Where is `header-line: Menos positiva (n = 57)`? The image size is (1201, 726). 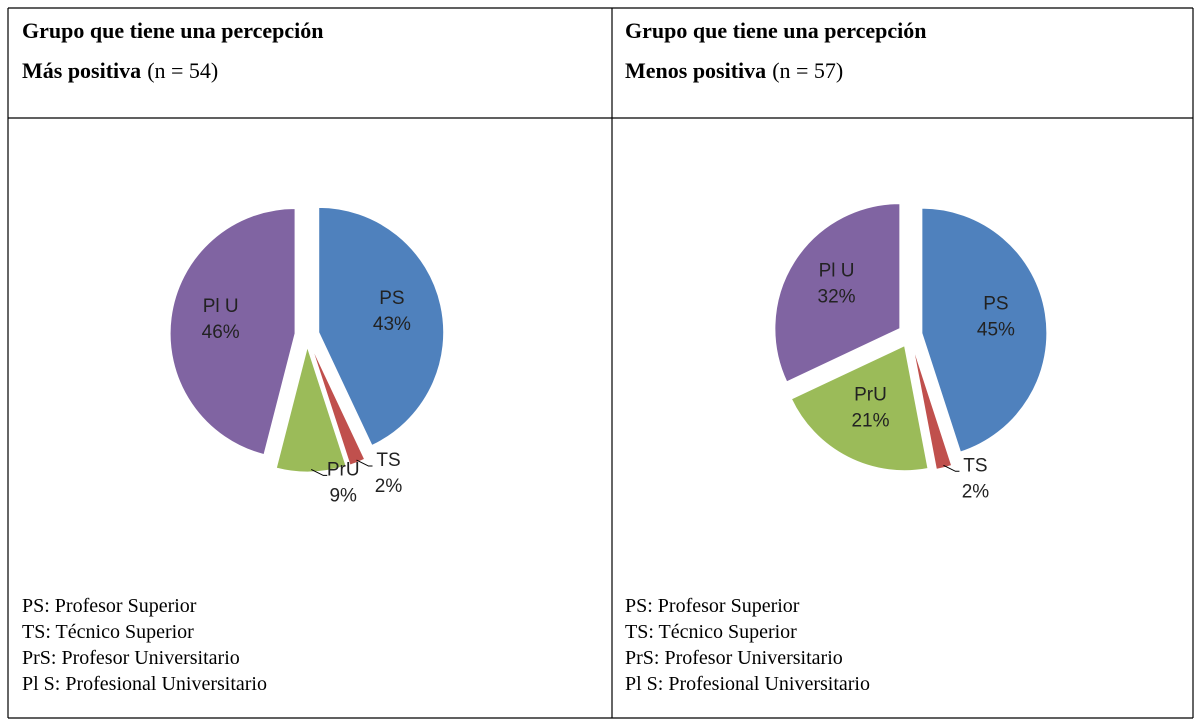
header-line: Menos positiva (n = 57) is located at coordinates (734, 70).